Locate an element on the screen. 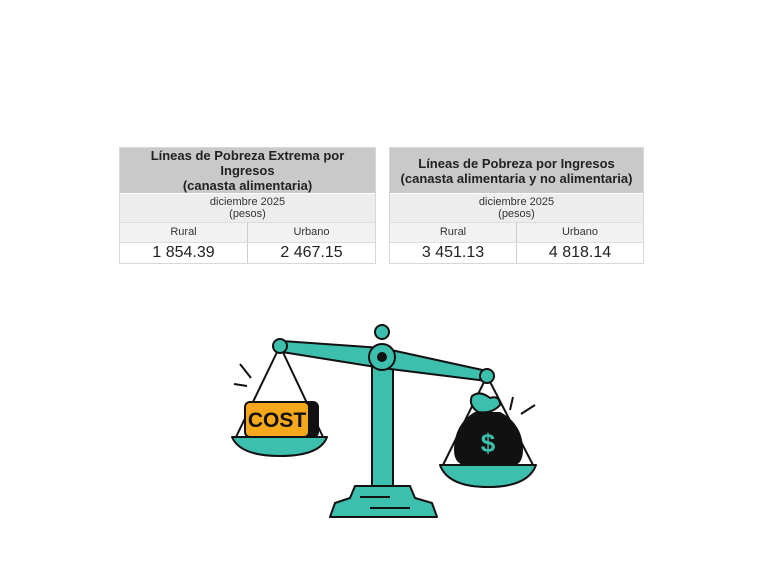 This screenshot has width=768, height=576. title-line: Líneas de Pobreza por Ingresos is located at coordinates (516, 163).